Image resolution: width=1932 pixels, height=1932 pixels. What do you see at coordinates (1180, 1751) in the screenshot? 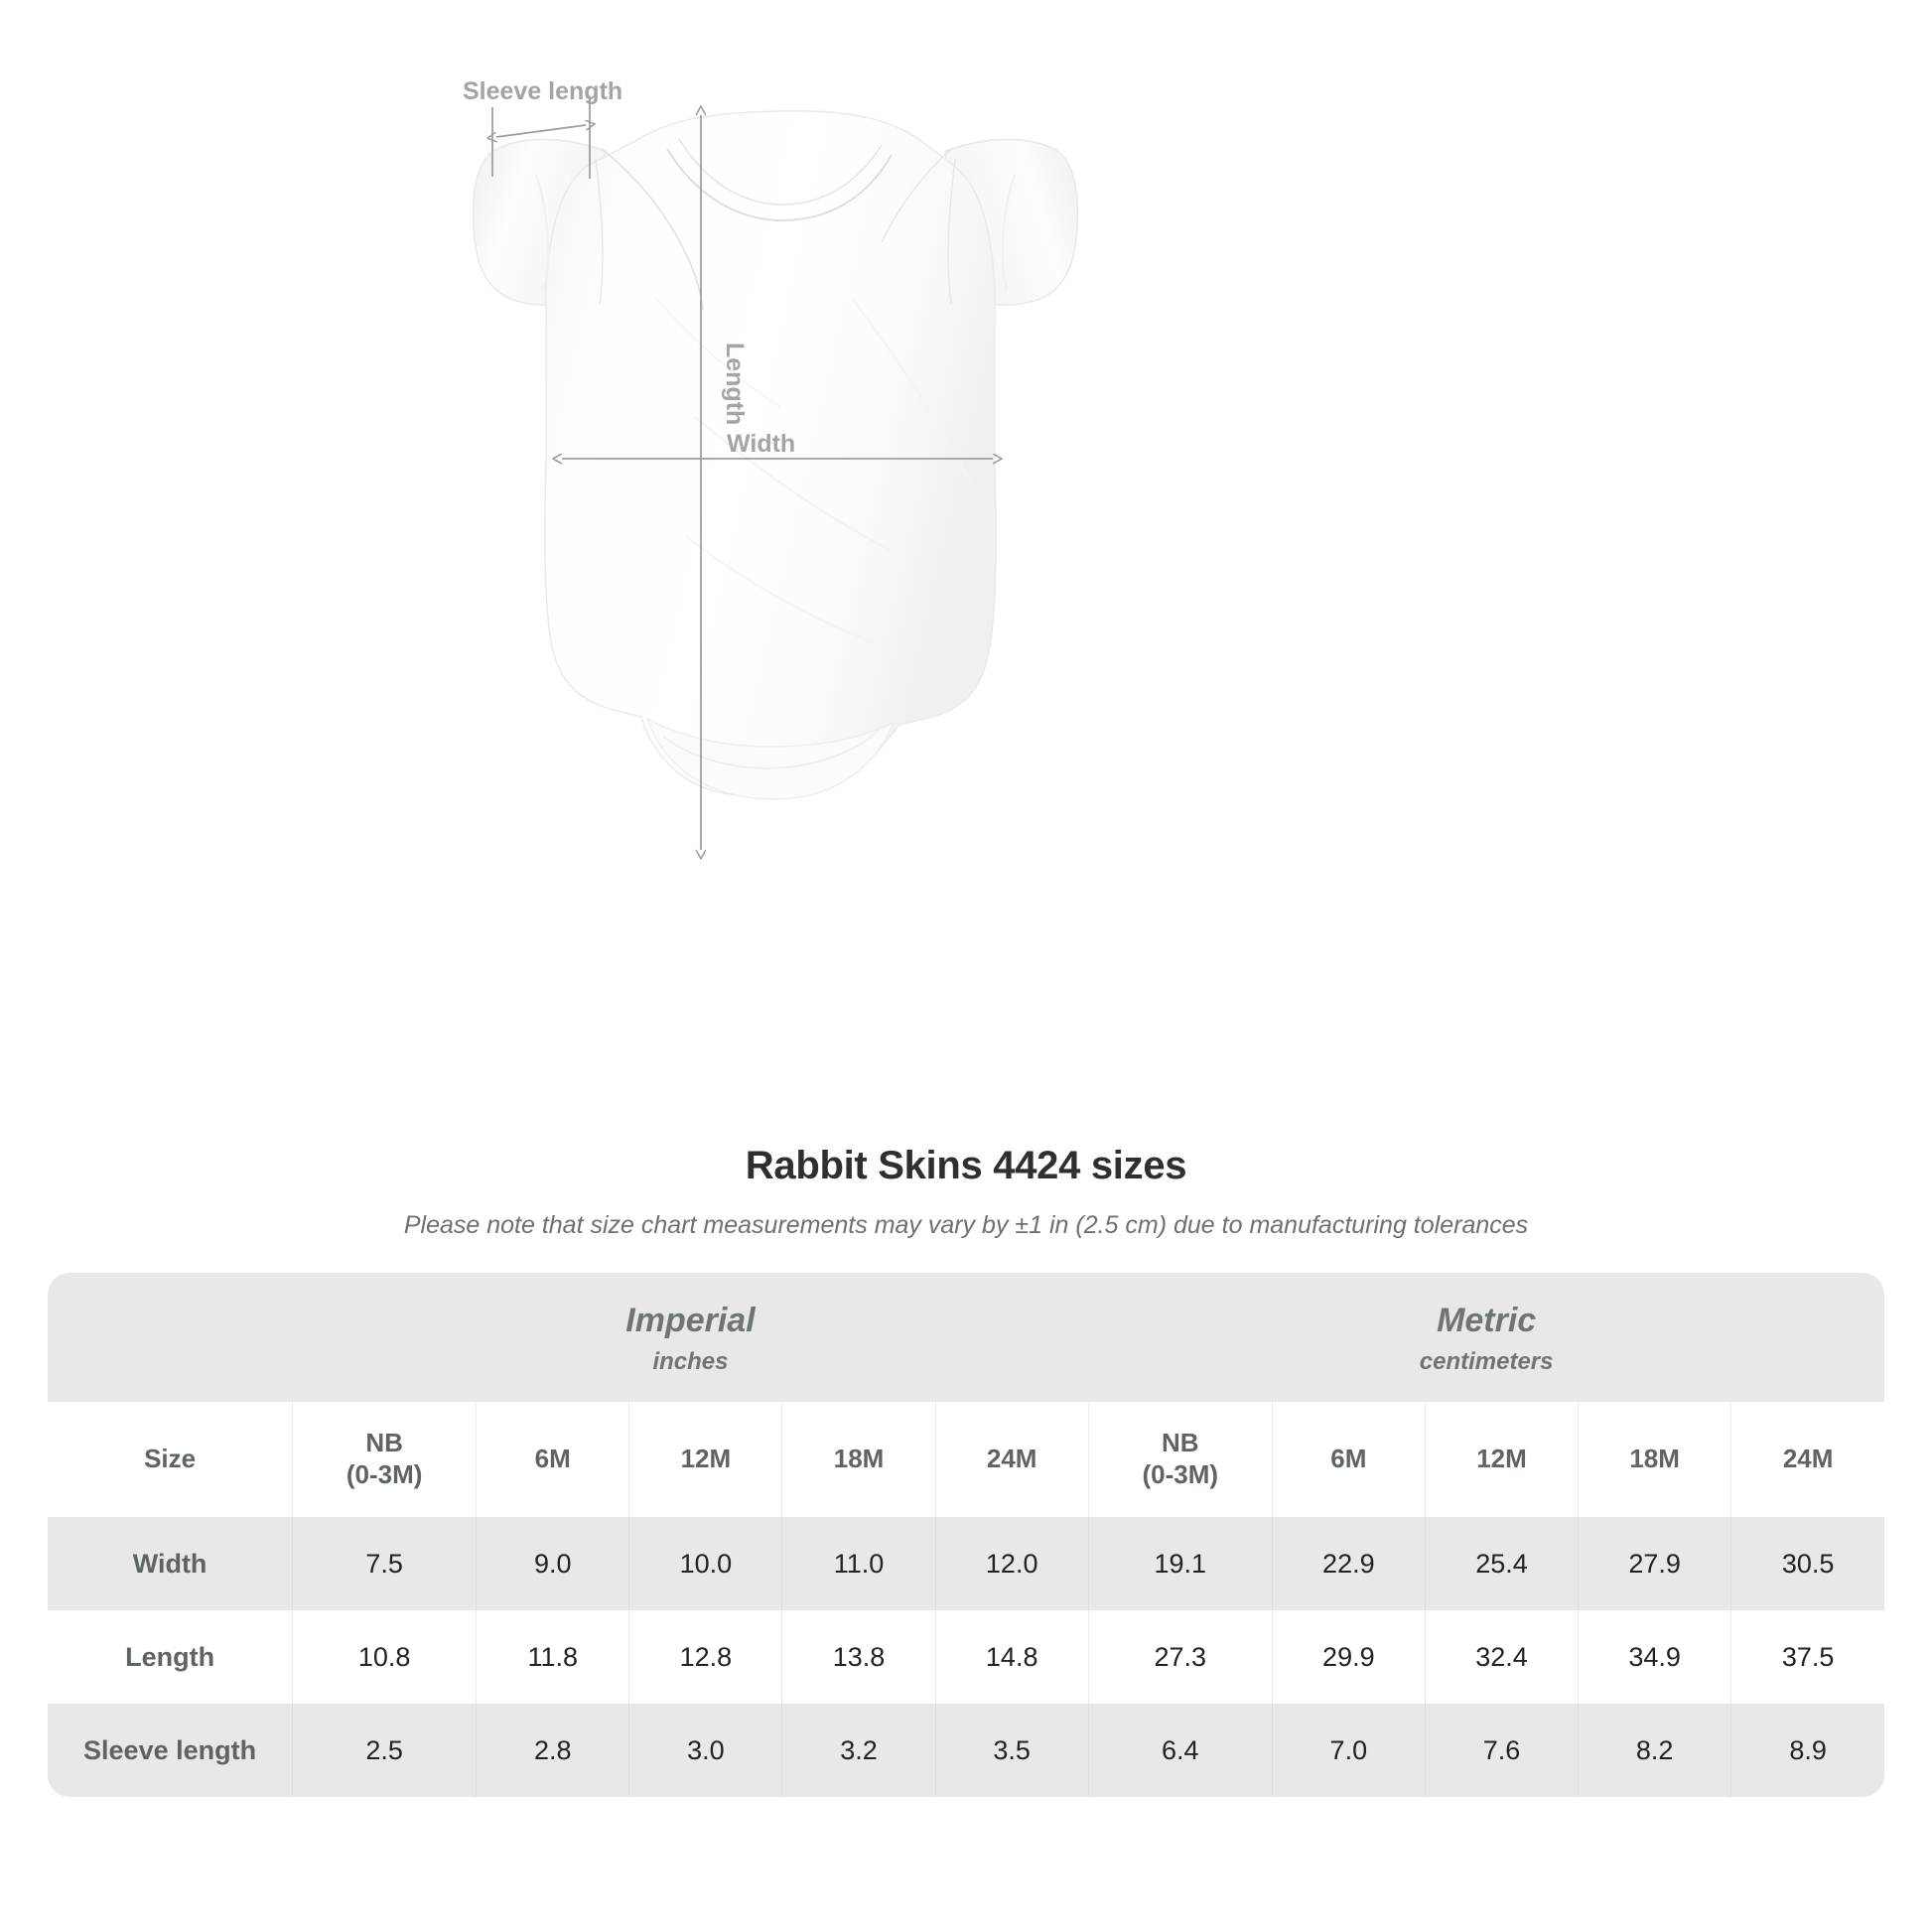
I see `cell-value: 6.4` at bounding box center [1180, 1751].